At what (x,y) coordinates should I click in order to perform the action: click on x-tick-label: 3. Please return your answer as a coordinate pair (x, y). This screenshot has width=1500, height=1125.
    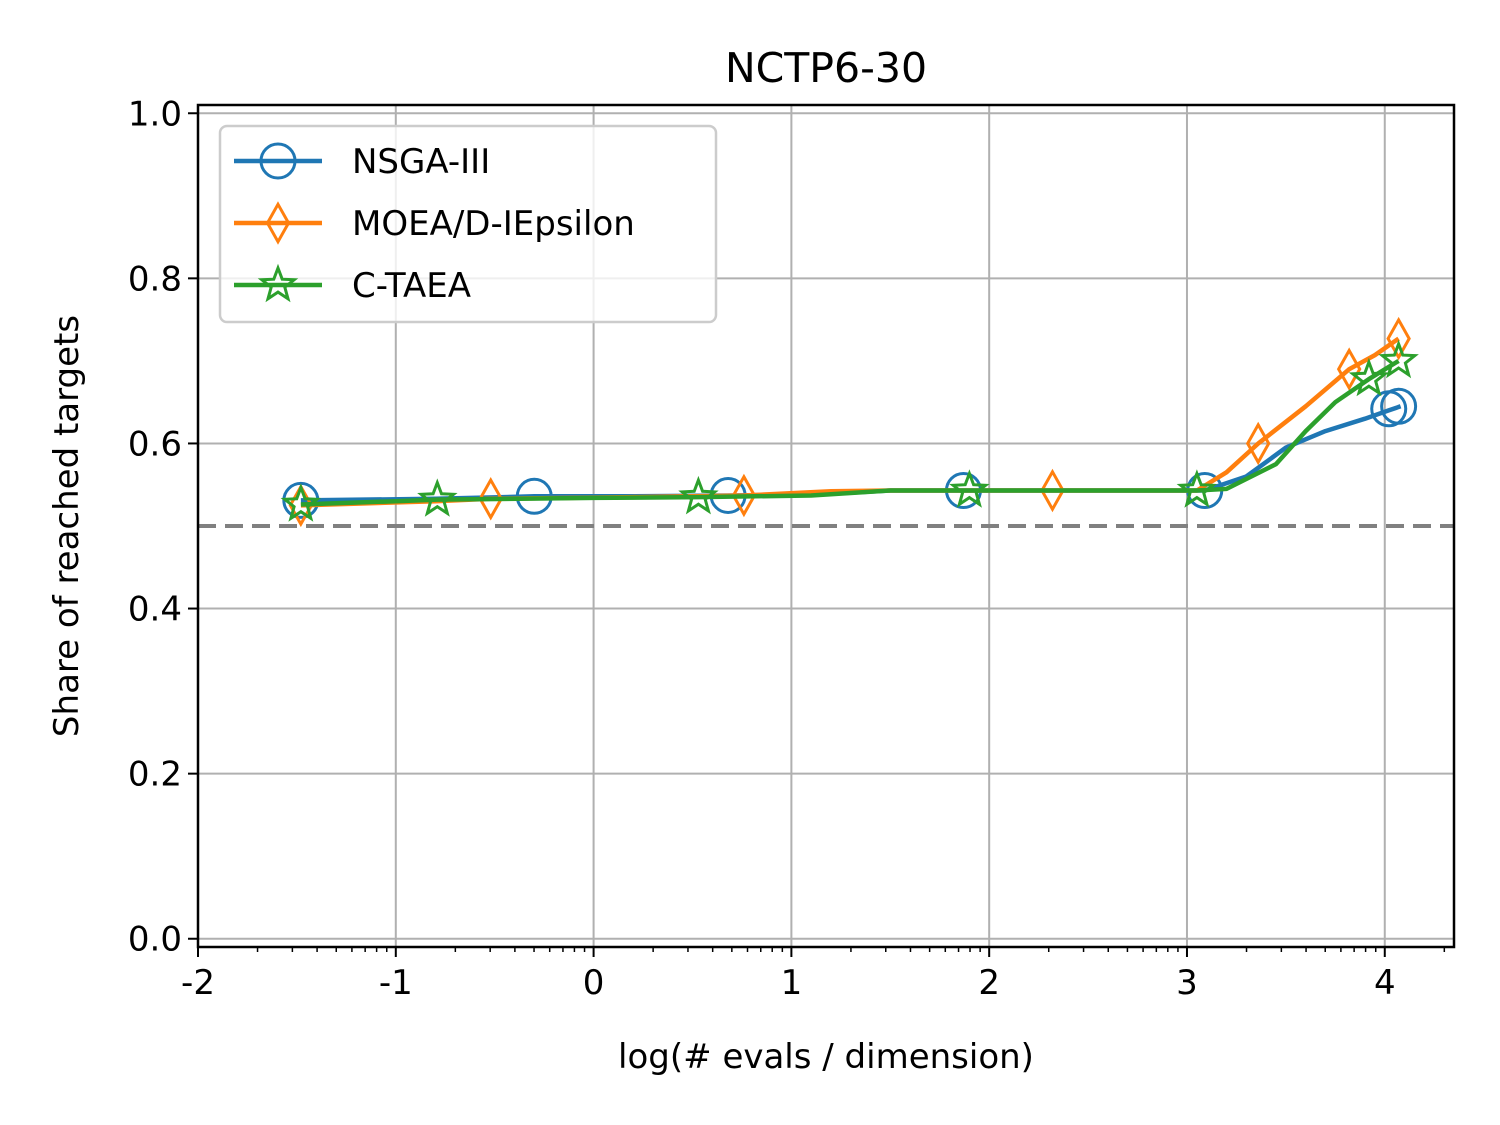
    Looking at the image, I should click on (1187, 983).